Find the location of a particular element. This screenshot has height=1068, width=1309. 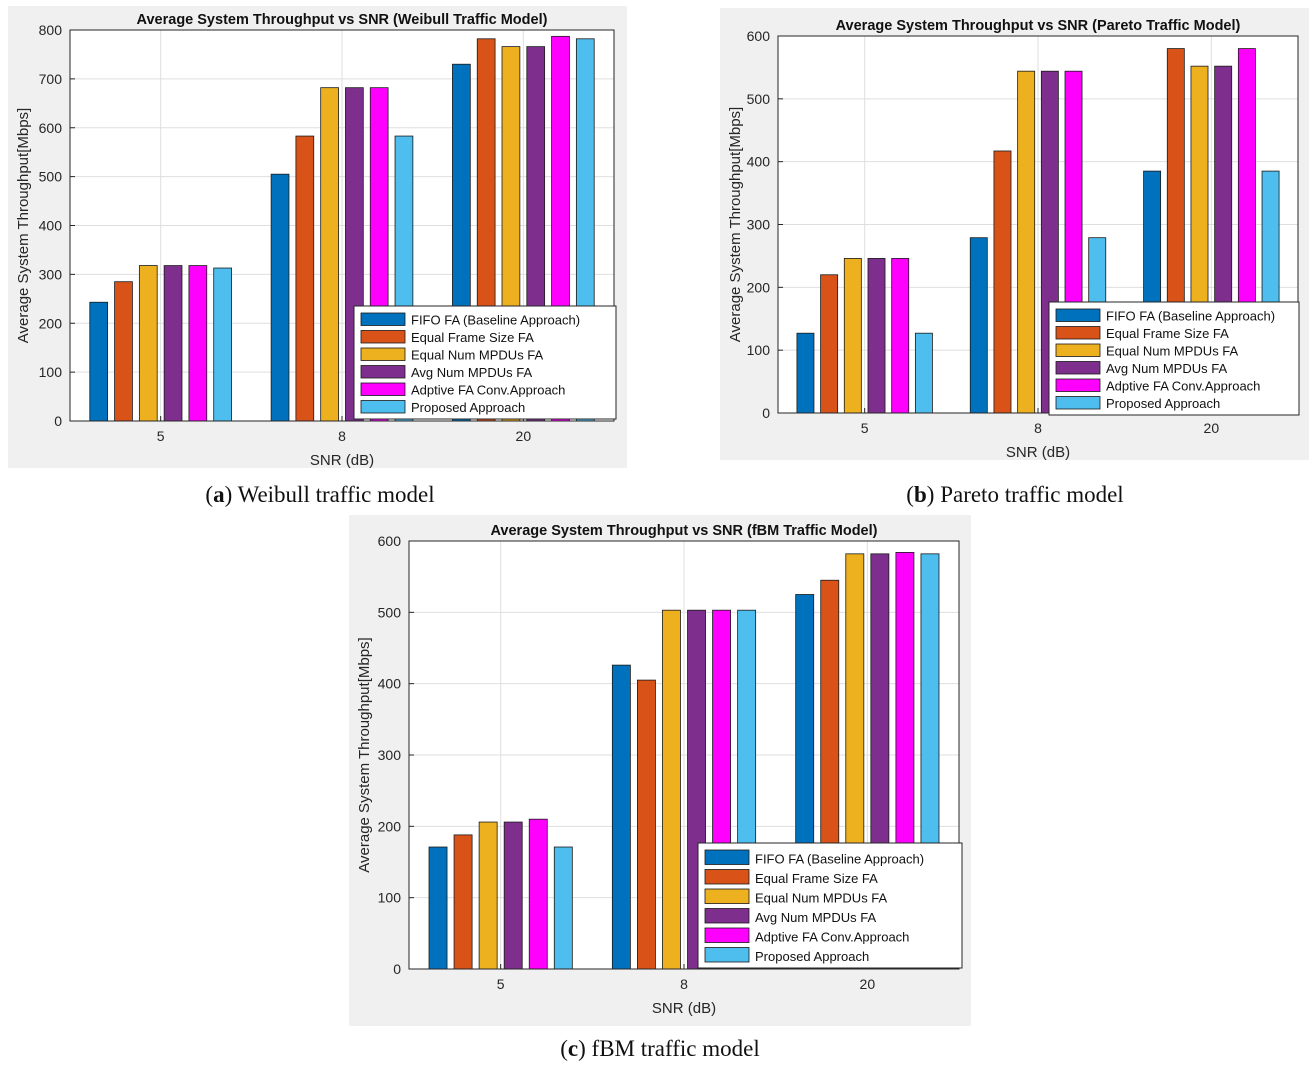

caption-weibull: (a) Weibull traffic model is located at coordinates (320, 494).